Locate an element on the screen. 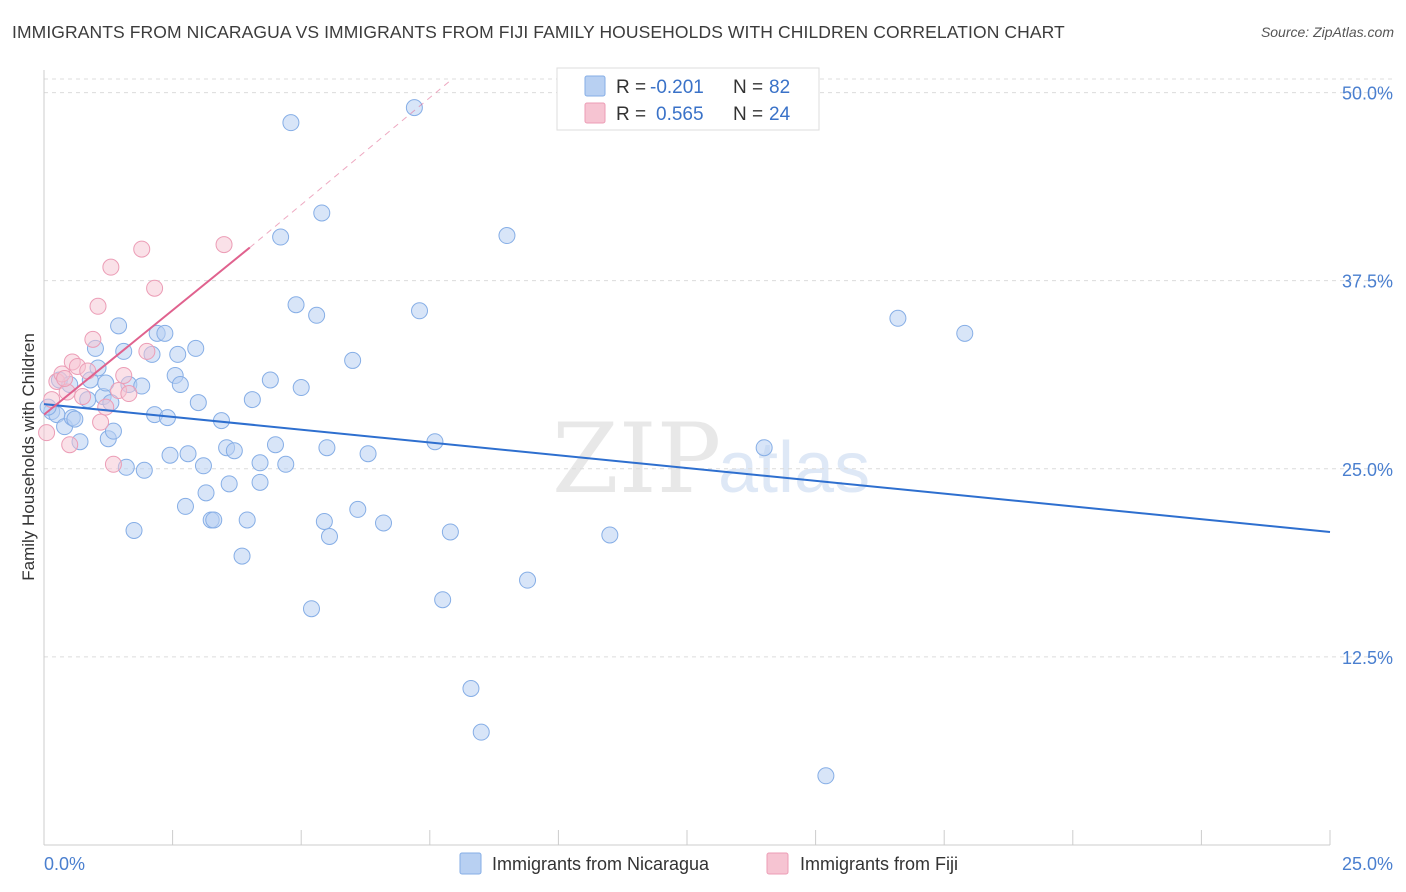 This screenshot has height=892, width=1406. legend-n-value-nicaragua: 82 is located at coordinates (779, 87).